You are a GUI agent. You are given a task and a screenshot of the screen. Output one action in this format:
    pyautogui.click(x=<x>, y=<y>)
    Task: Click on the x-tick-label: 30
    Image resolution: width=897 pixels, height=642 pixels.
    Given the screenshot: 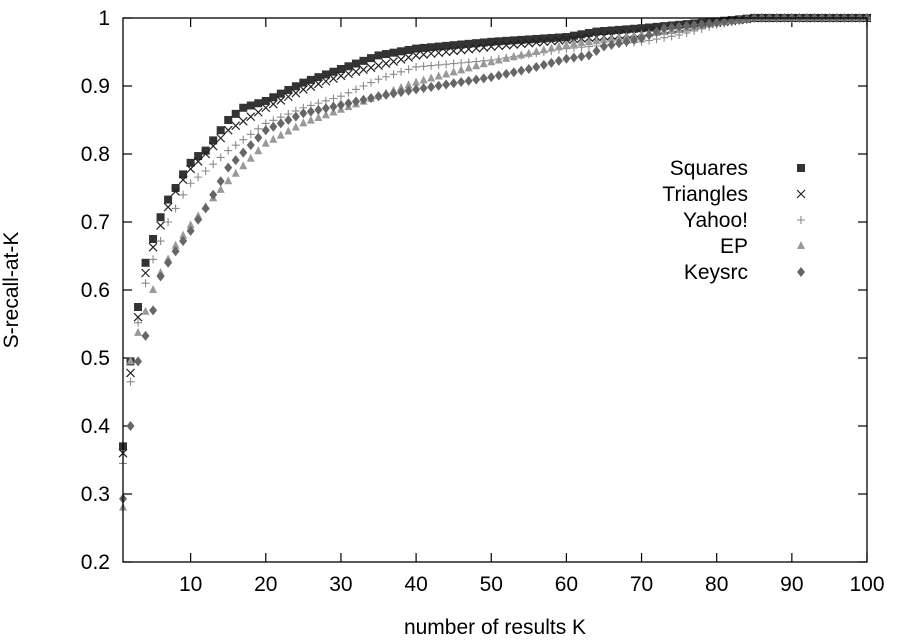 What is the action you would take?
    pyautogui.click(x=340, y=584)
    